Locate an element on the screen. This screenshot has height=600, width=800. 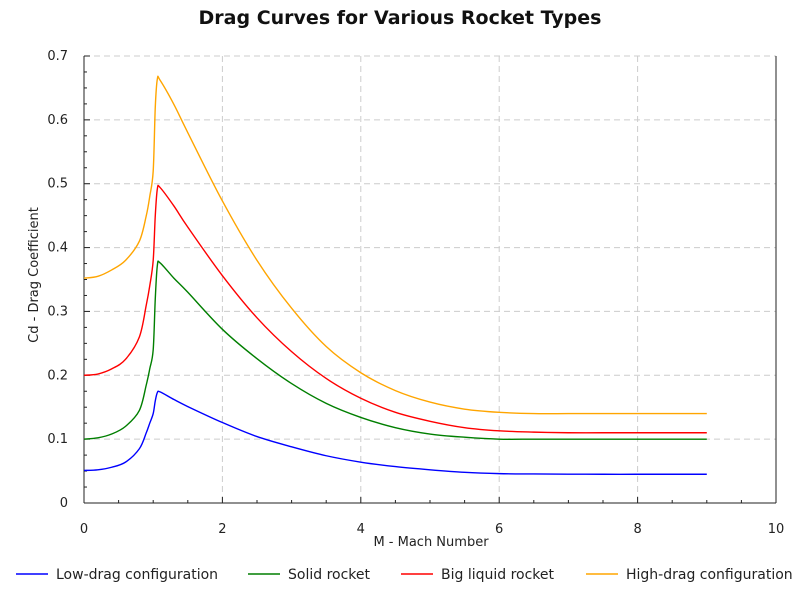
y-tick-label: 0.6 is located at coordinates (57, 120).